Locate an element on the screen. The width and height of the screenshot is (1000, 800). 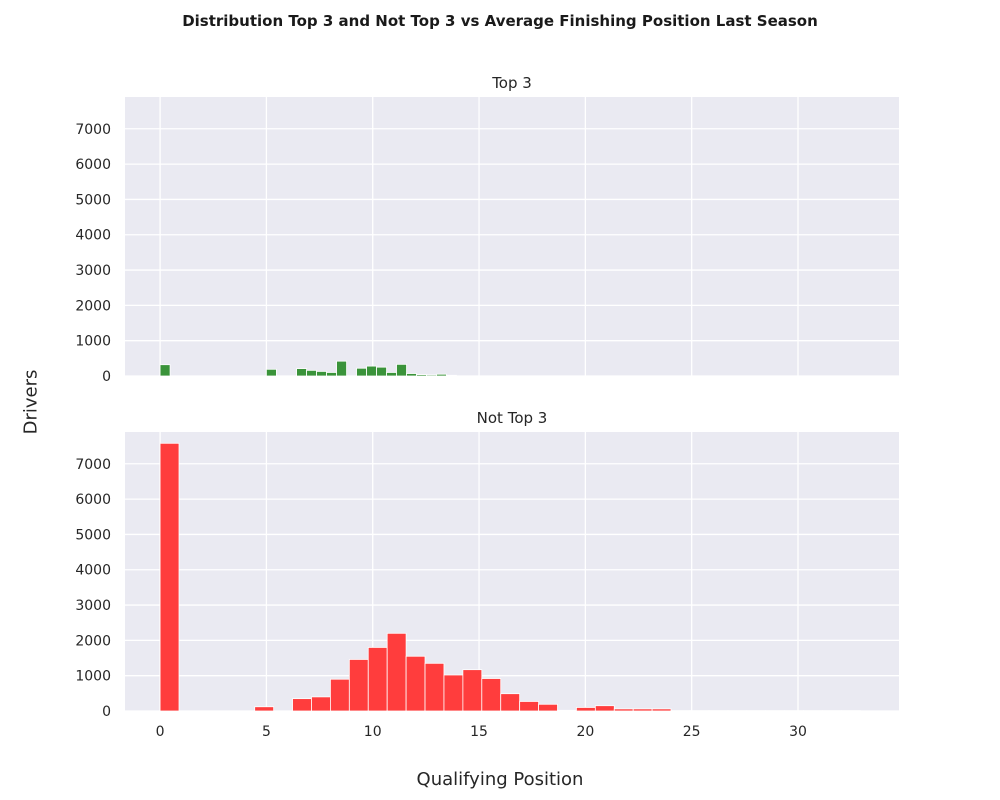
x-axis-label: Qualifying Position is located at coordinates (500, 779).